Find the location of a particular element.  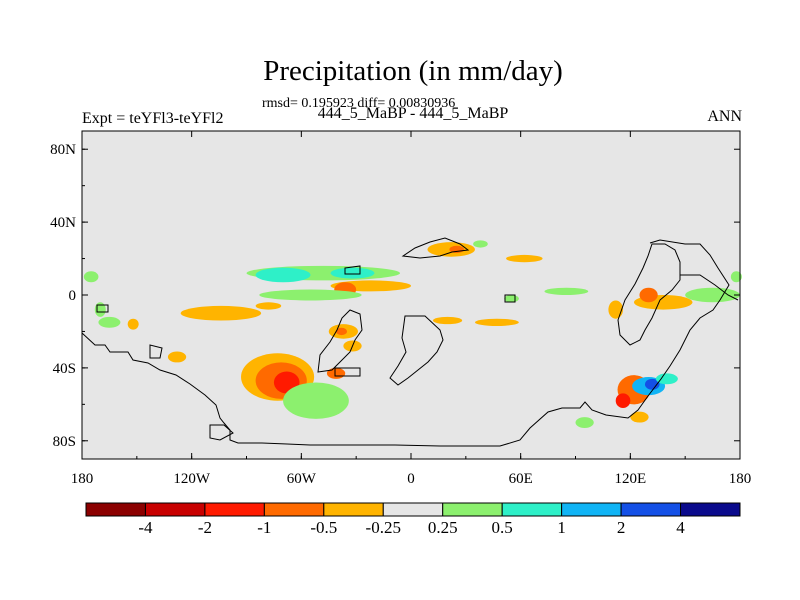

coastline-mediterranean is located at coordinates (435, 248).